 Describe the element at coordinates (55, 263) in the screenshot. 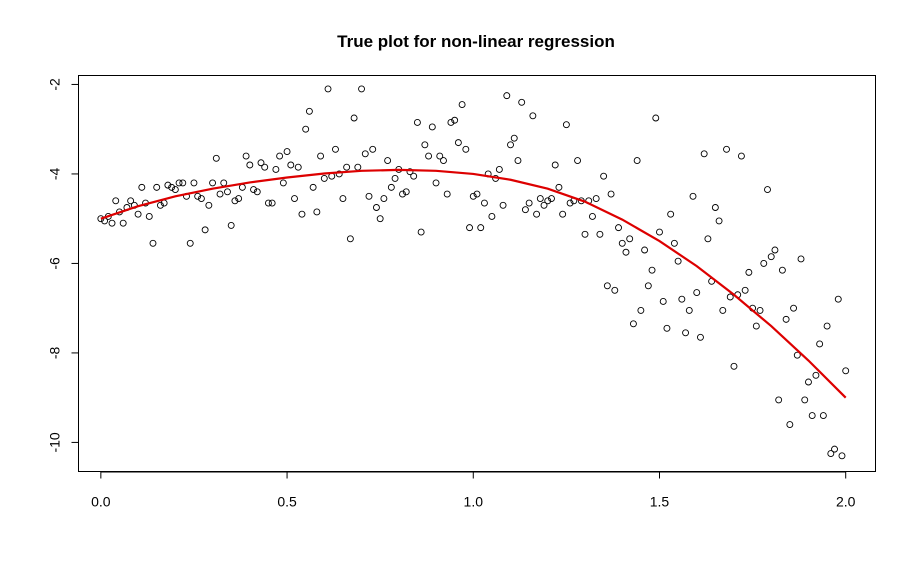

I see `y-tick-label: -6` at that location.